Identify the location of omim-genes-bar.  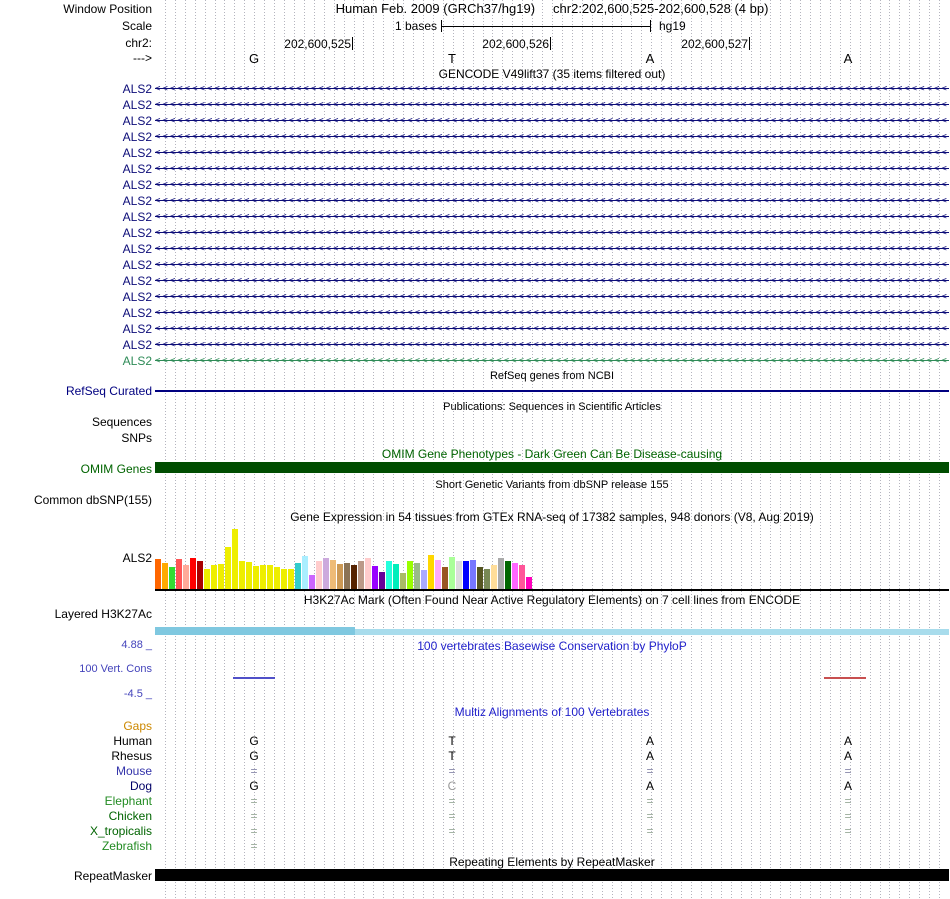
(552, 467).